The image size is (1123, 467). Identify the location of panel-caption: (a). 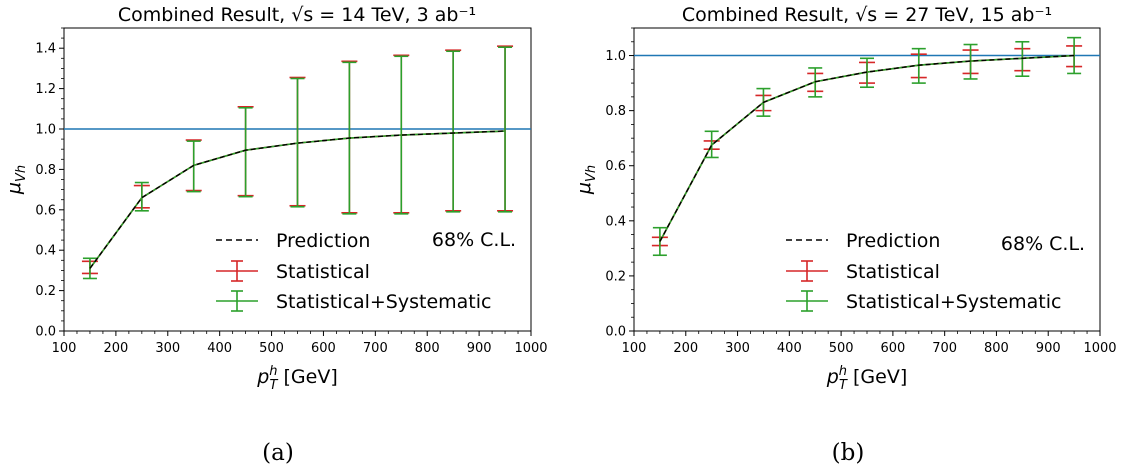
(278, 453).